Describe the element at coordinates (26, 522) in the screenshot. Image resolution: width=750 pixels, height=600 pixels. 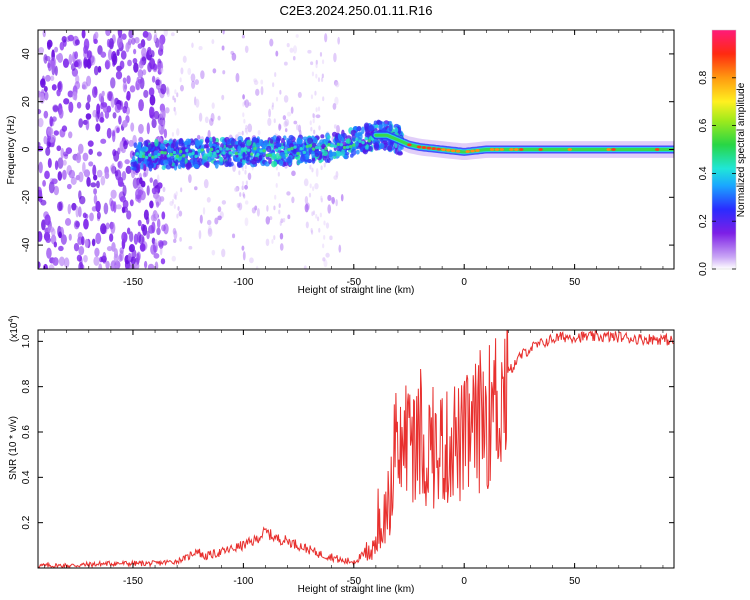
I see `snr-y-tick-label: 0.2` at that location.